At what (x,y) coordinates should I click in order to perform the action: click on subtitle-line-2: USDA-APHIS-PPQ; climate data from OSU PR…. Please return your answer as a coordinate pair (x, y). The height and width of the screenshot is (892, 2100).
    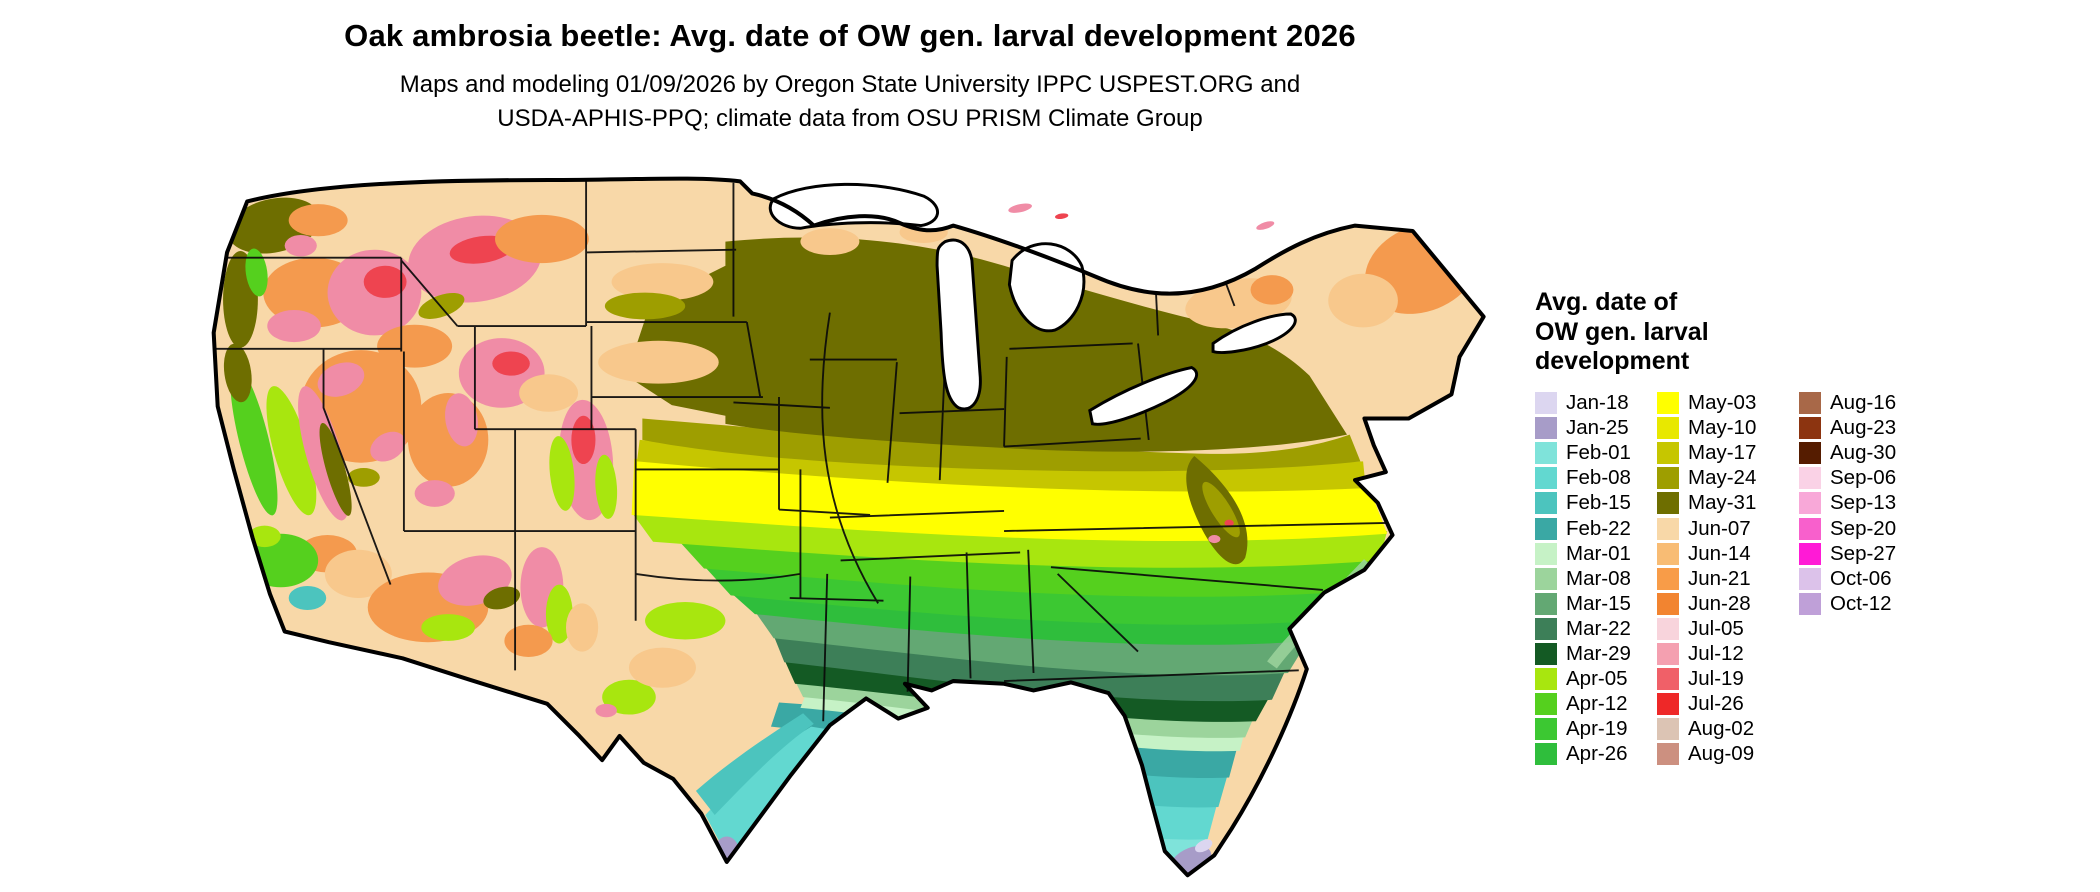
    Looking at the image, I should click on (850, 118).